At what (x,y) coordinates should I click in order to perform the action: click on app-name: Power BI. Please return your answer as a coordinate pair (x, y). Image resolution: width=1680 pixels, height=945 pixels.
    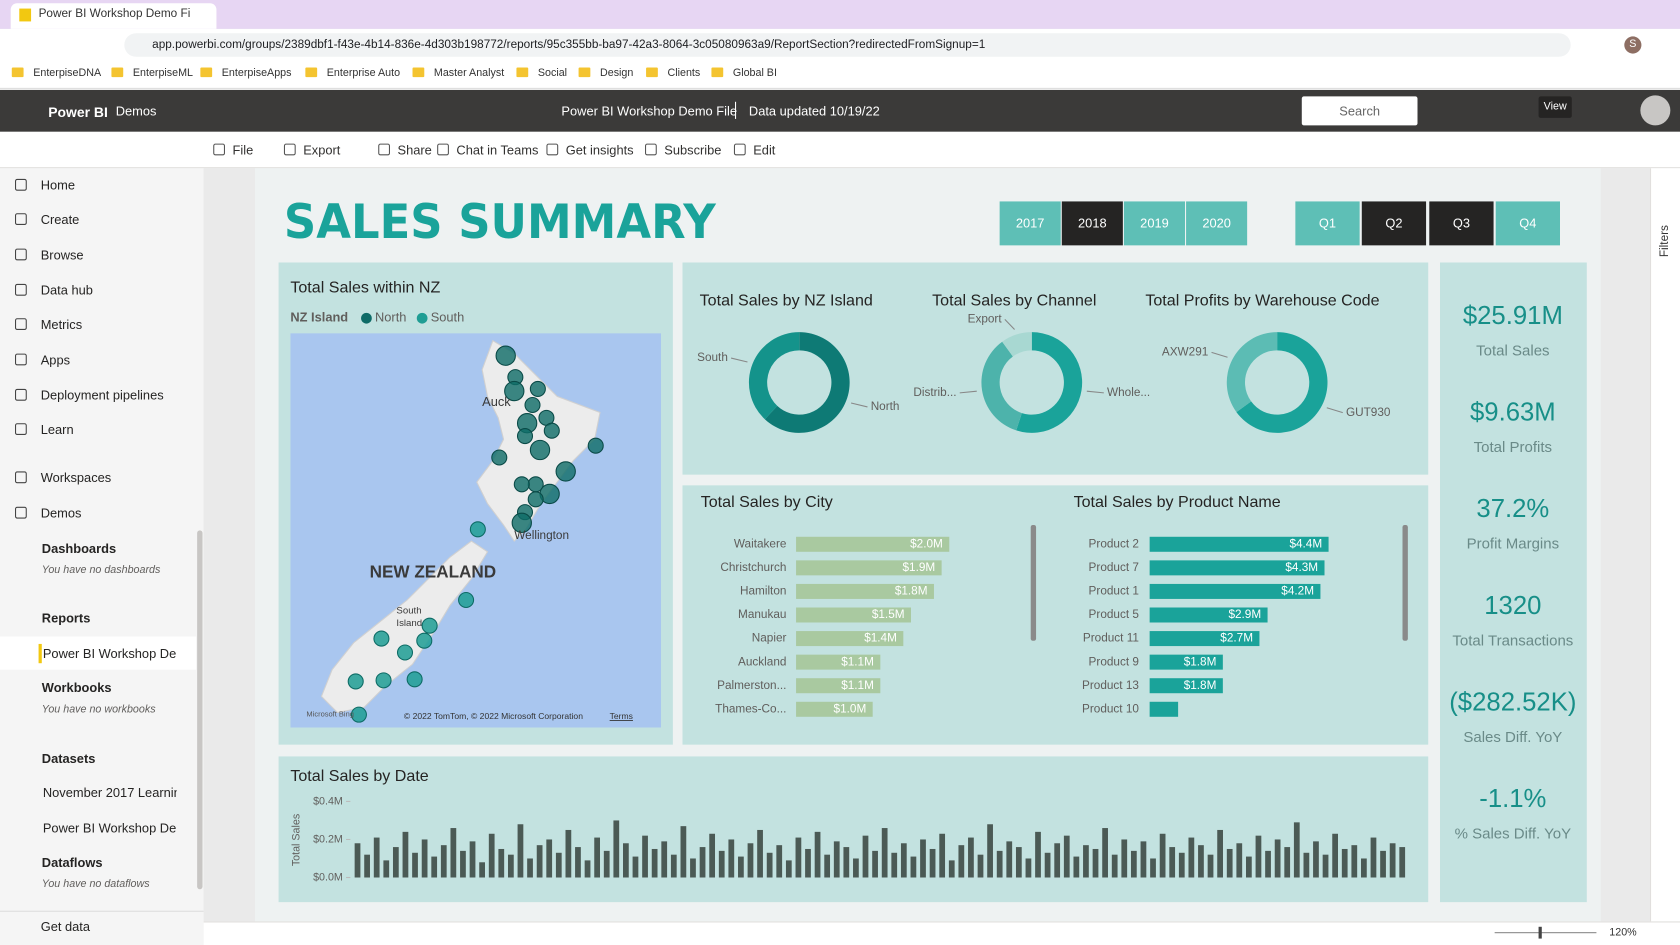
    Looking at the image, I should click on (78, 112).